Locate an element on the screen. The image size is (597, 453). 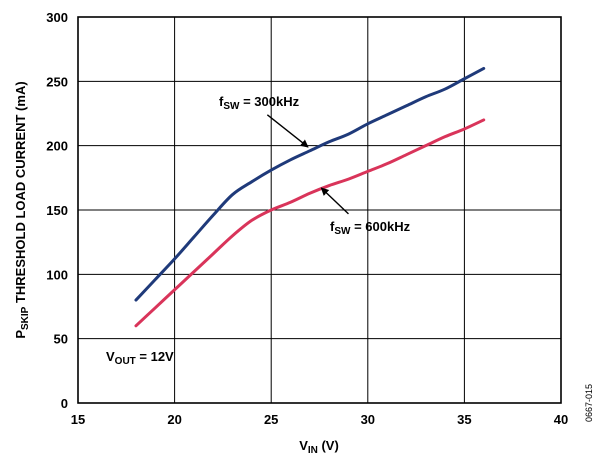
x-tick-labels: 15 20 25 30 35 40 is located at coordinates (319, 419).